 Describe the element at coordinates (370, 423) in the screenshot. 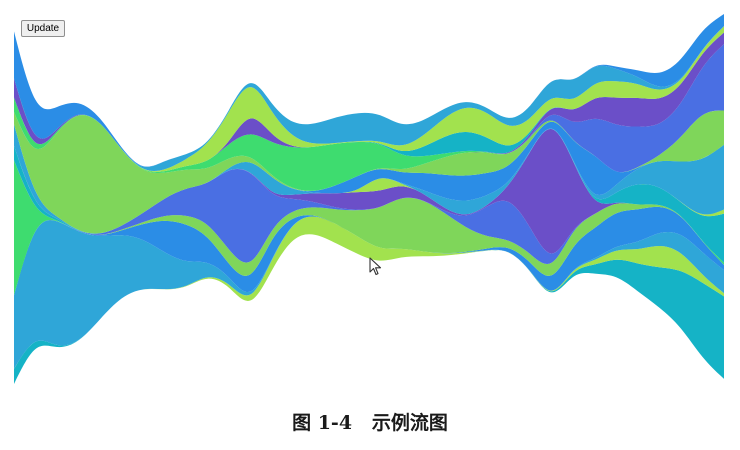

I see `figure-caption: 图 1-4 示例流图` at that location.